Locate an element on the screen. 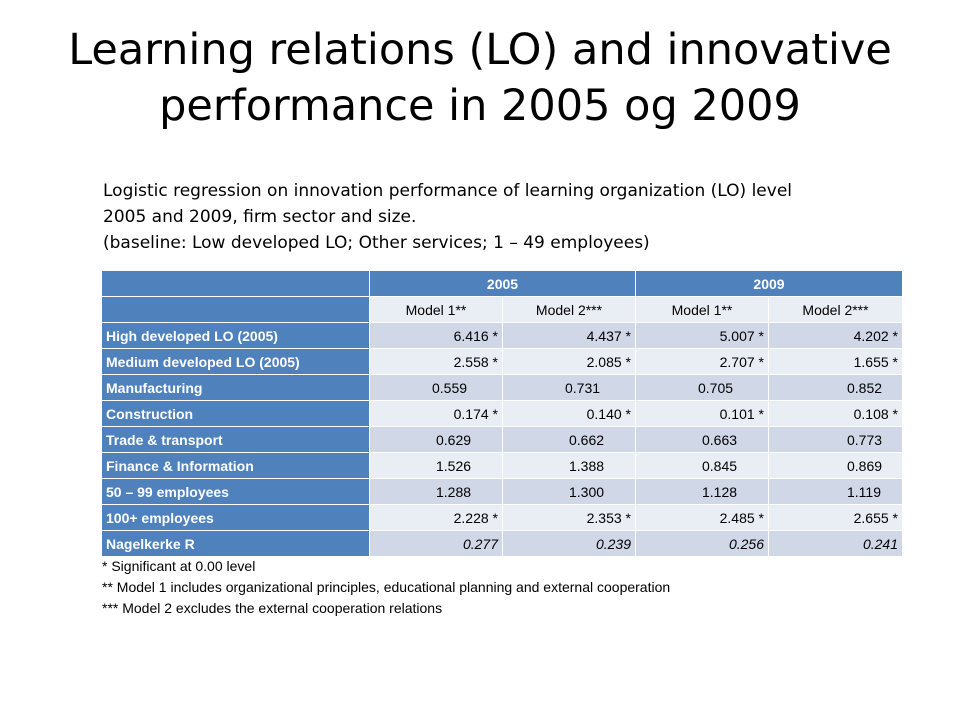 This screenshot has height=720, width=960. caption-line-2: 2005 and 2009, firm sector and size. is located at coordinates (260, 217).